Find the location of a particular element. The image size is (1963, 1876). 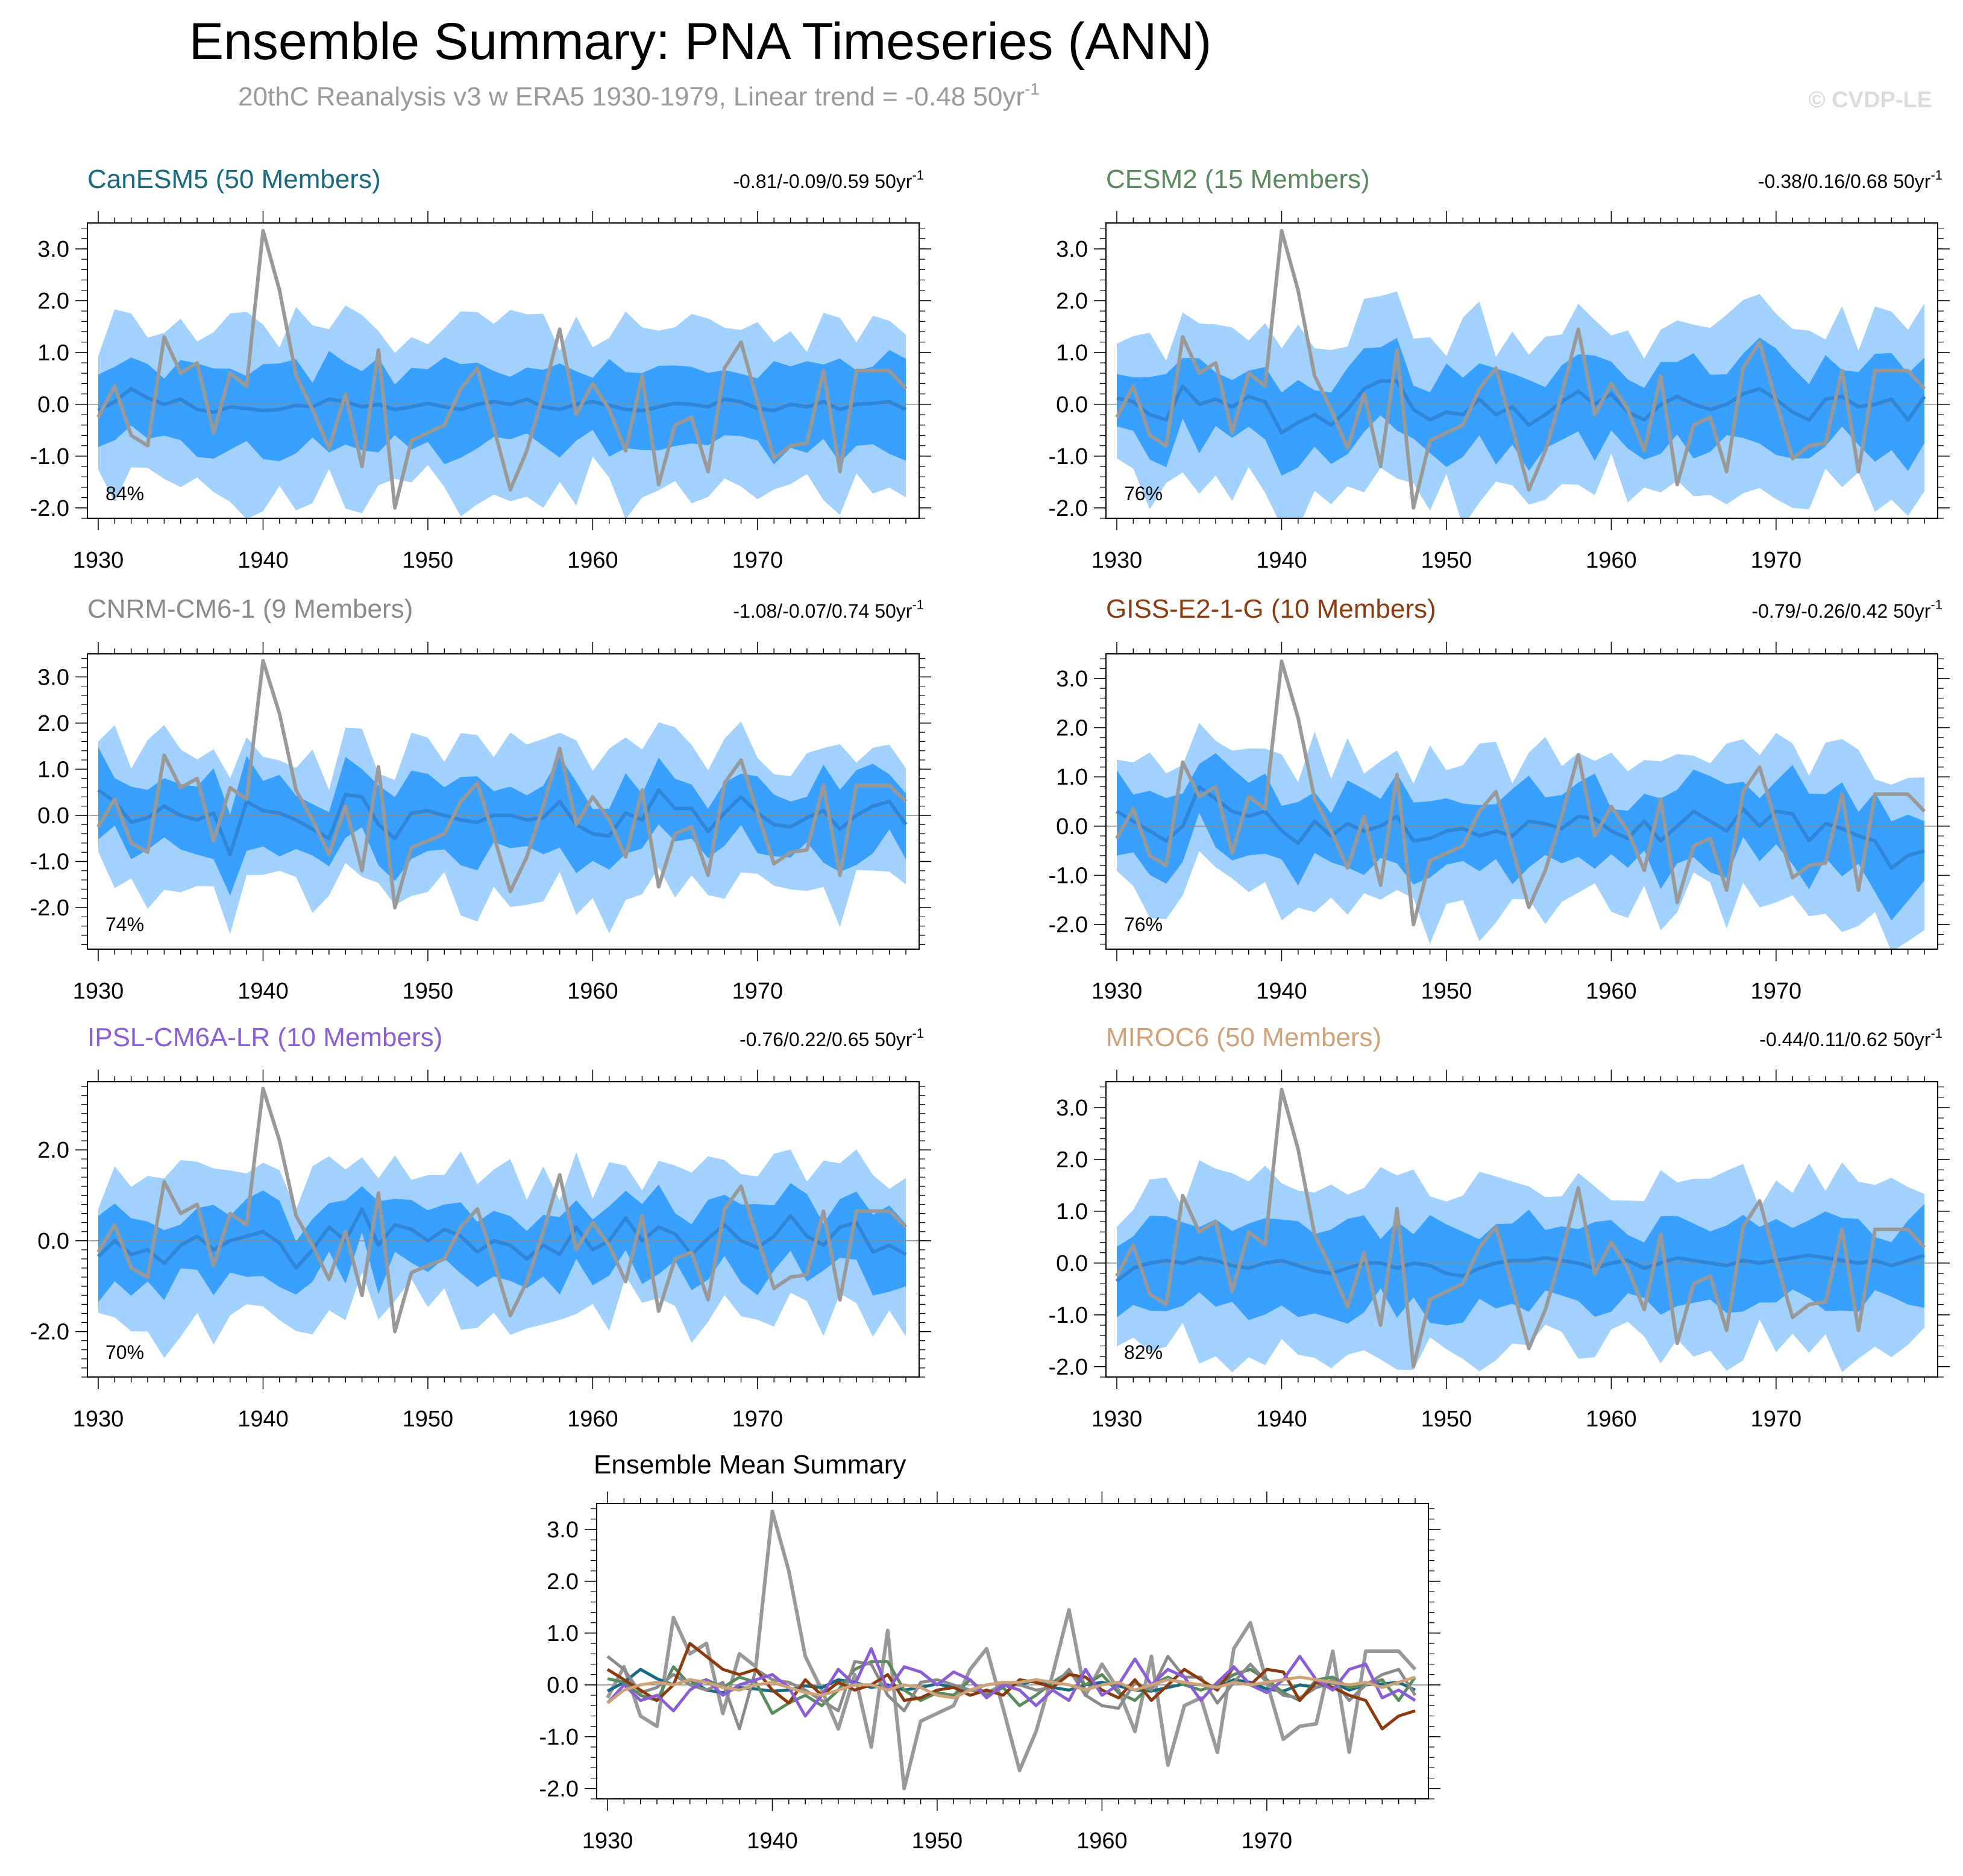

panel-3-ytick-label: 2.0 is located at coordinates (53, 724).